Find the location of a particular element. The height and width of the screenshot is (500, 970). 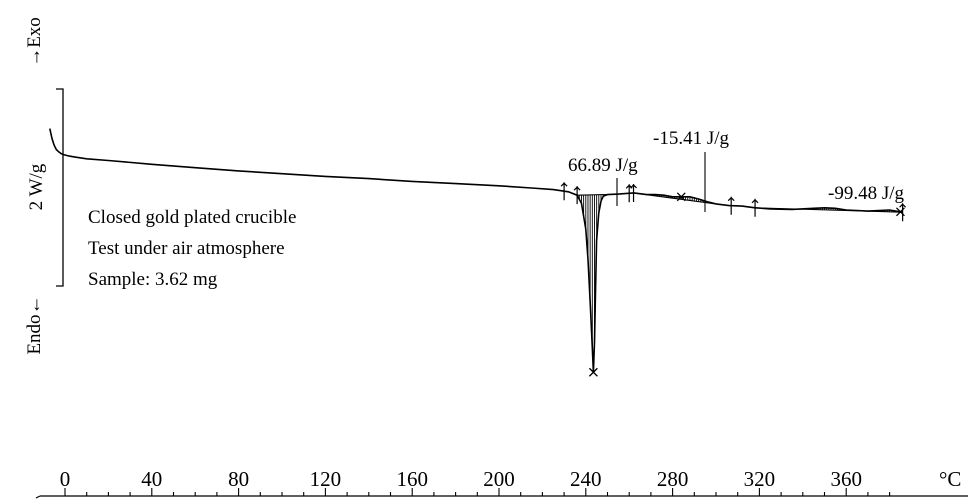

exo-label: →Exo is located at coordinates (34, 42).